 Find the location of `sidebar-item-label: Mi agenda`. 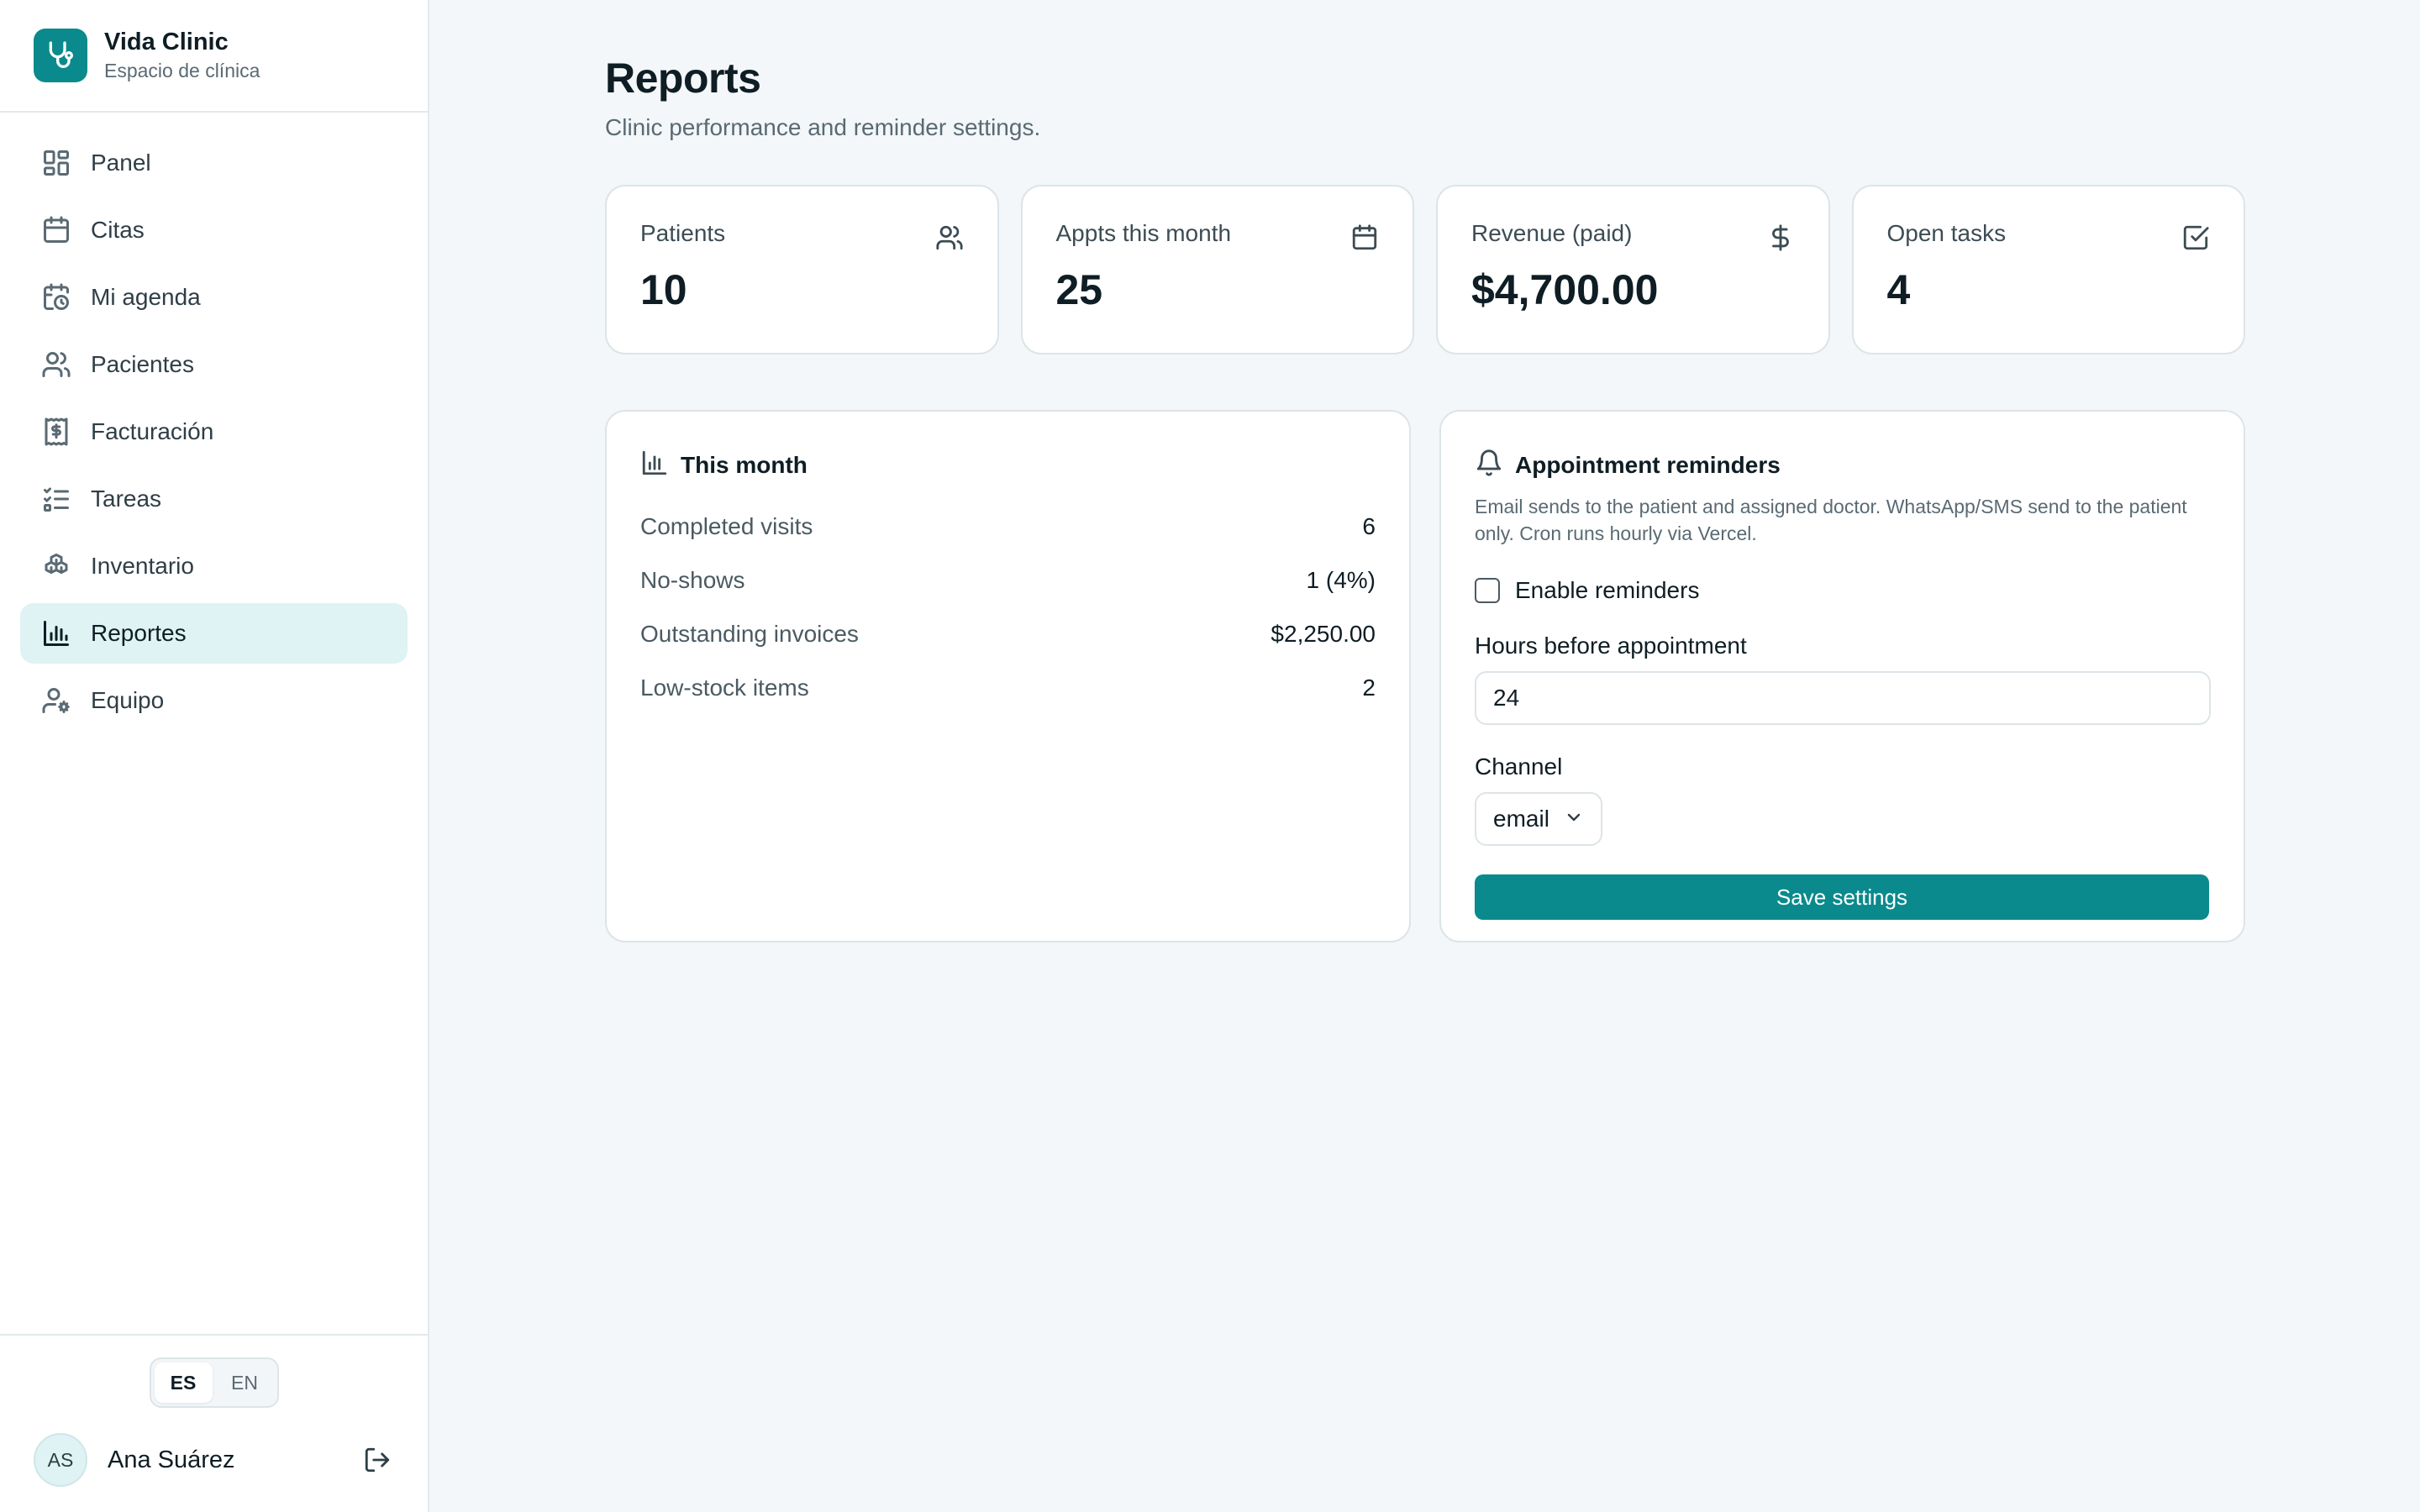

sidebar-item-label: Mi agenda is located at coordinates (146, 297).